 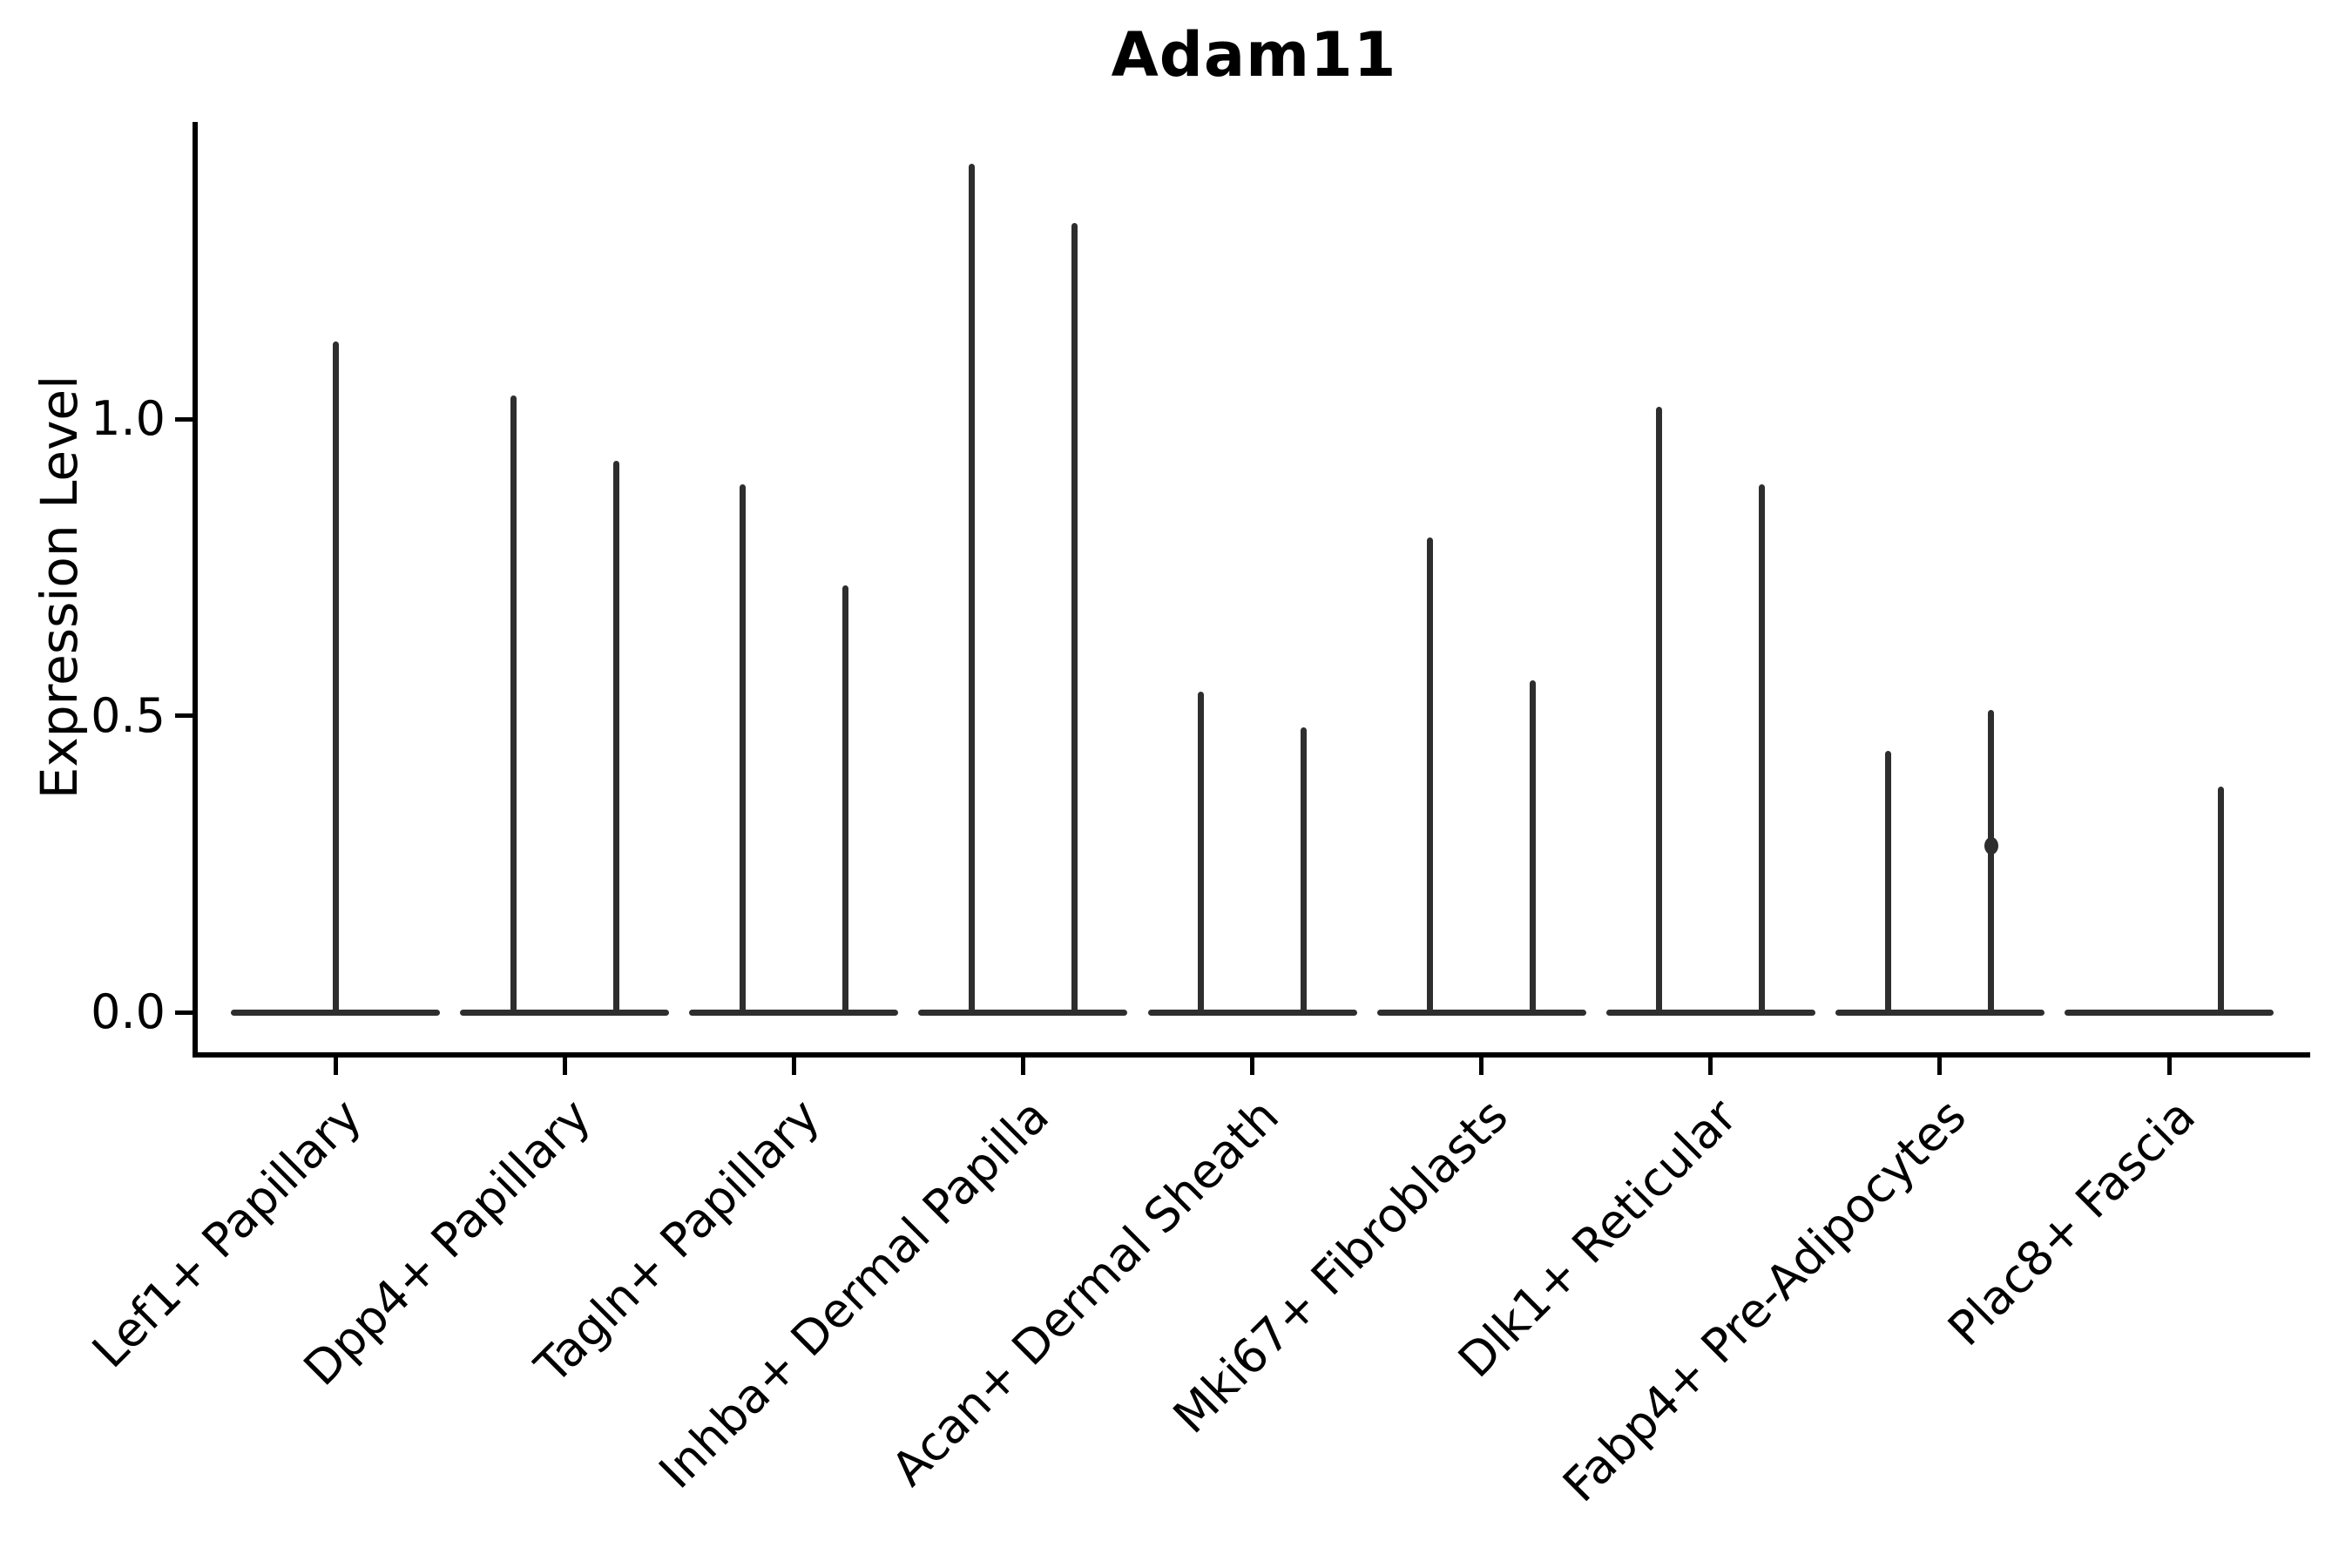 What do you see at coordinates (1597, 1238) in the screenshot?
I see `x-tick-label: Dlk1+ Reticular` at bounding box center [1597, 1238].